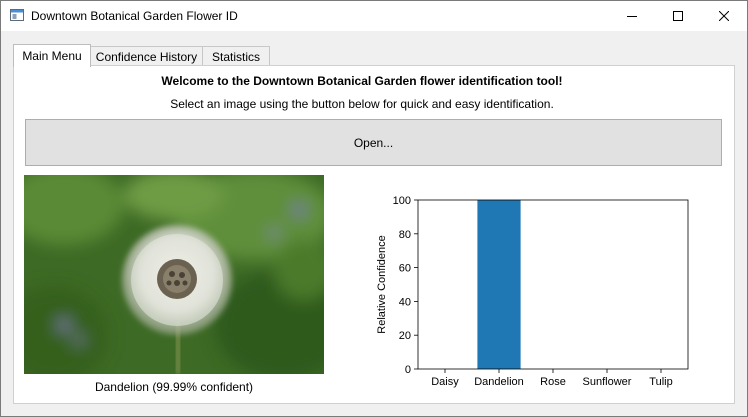 The image size is (748, 417). I want to click on tab-main-menu: Main Menu, so click(52, 55).